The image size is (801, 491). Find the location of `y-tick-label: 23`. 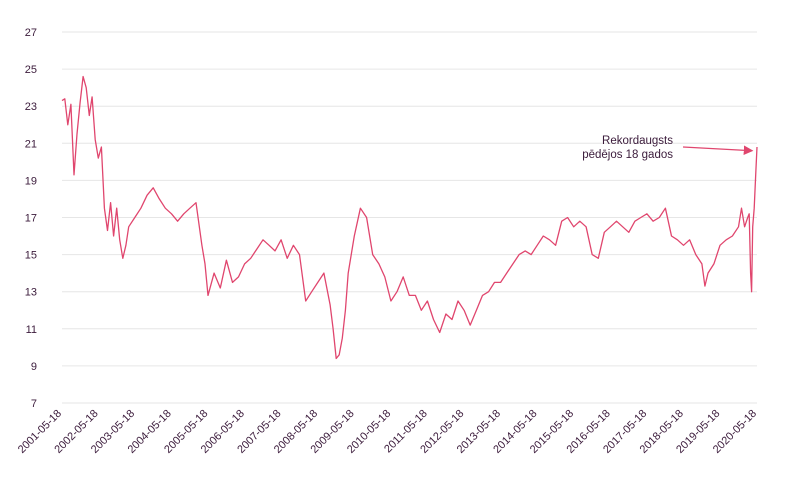

y-tick-label: 23 is located at coordinates (31, 107).